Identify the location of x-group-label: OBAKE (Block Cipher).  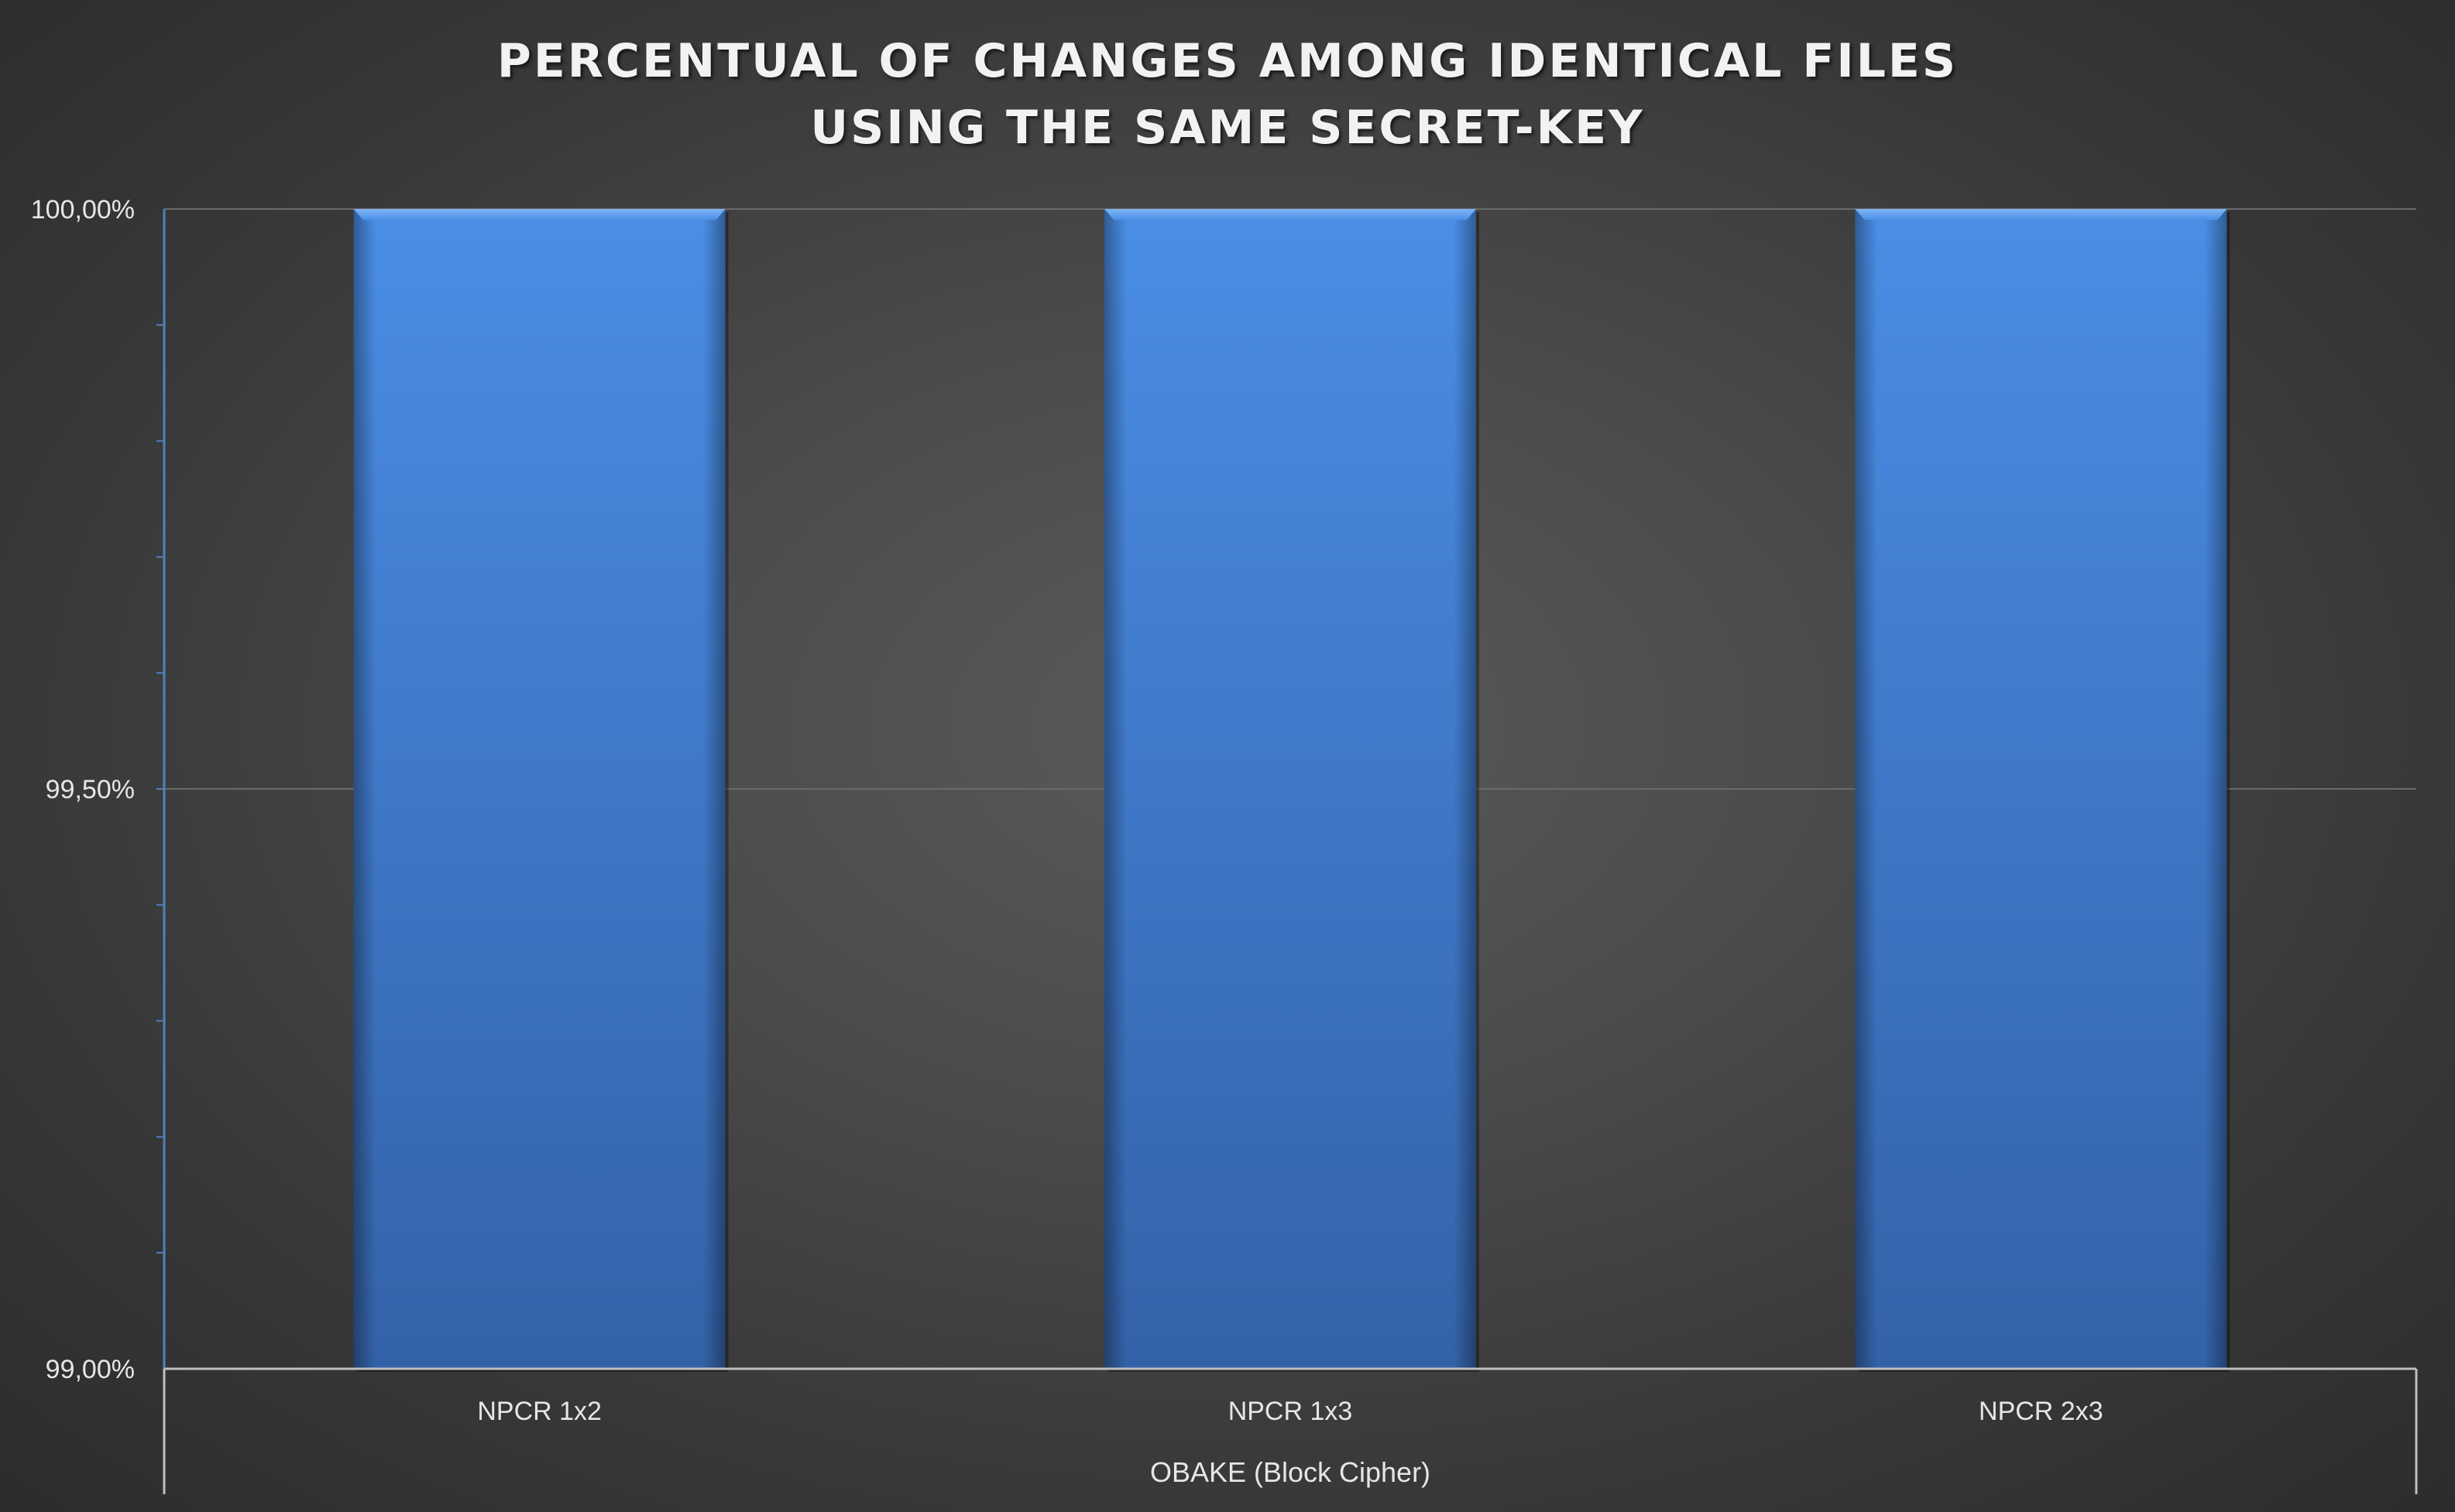
(1290, 1472).